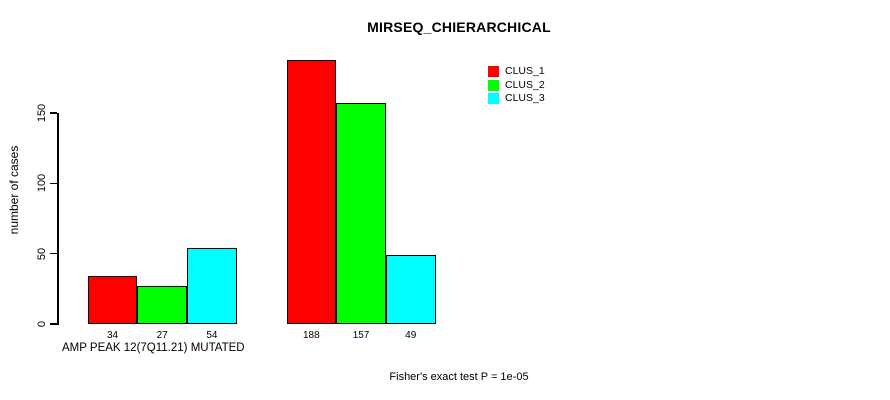 Image resolution: width=890 pixels, height=400 pixels. Describe the element at coordinates (42, 113) in the screenshot. I see `y-tick-label: 150` at that location.